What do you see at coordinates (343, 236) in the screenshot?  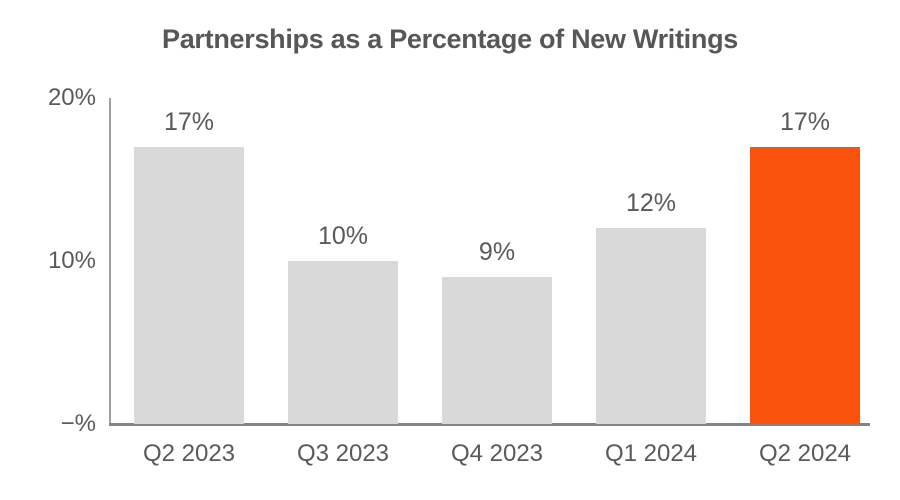 I see `bar-value-label-q3-2023: 10%` at bounding box center [343, 236].